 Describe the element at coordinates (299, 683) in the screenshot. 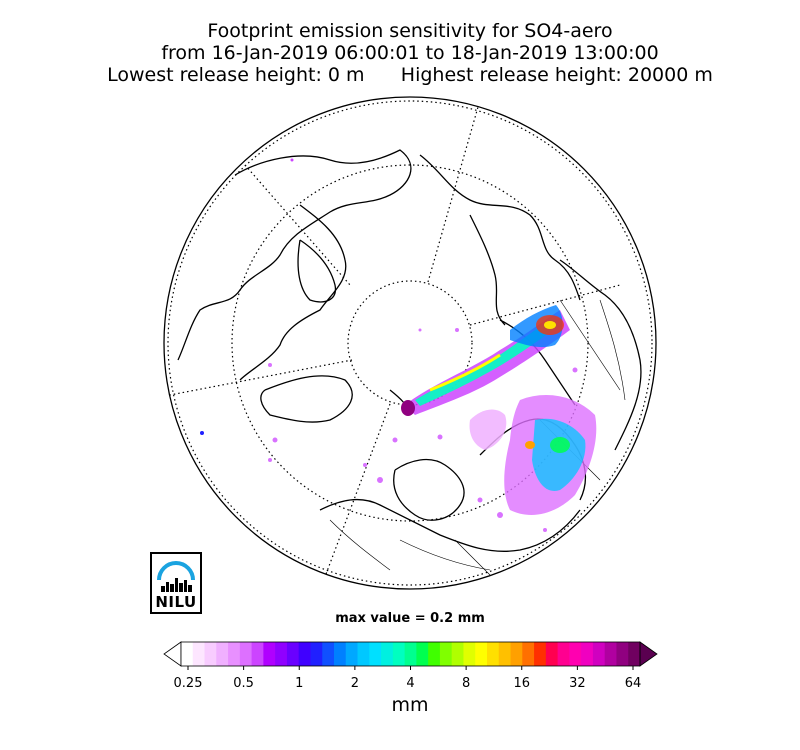

I see `colorbar-tick-label: 1` at that location.